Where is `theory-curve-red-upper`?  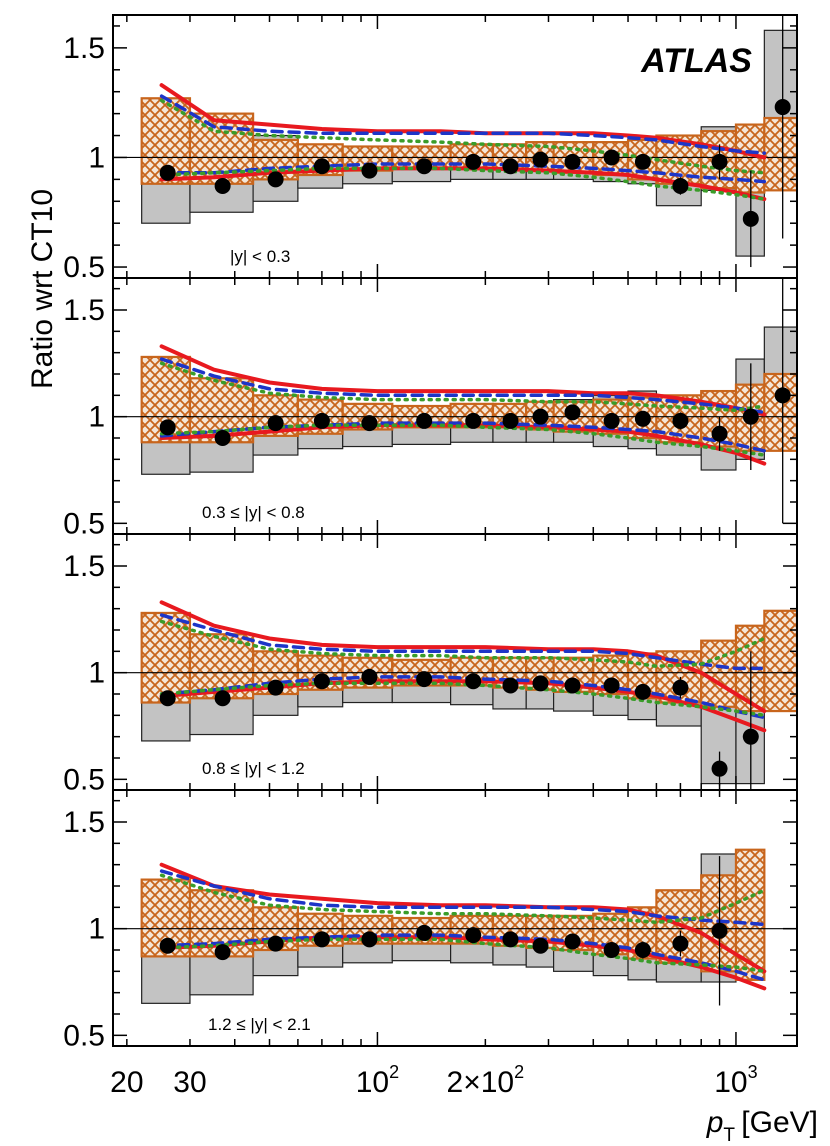 theory-curve-red-upper is located at coordinates (463, 657).